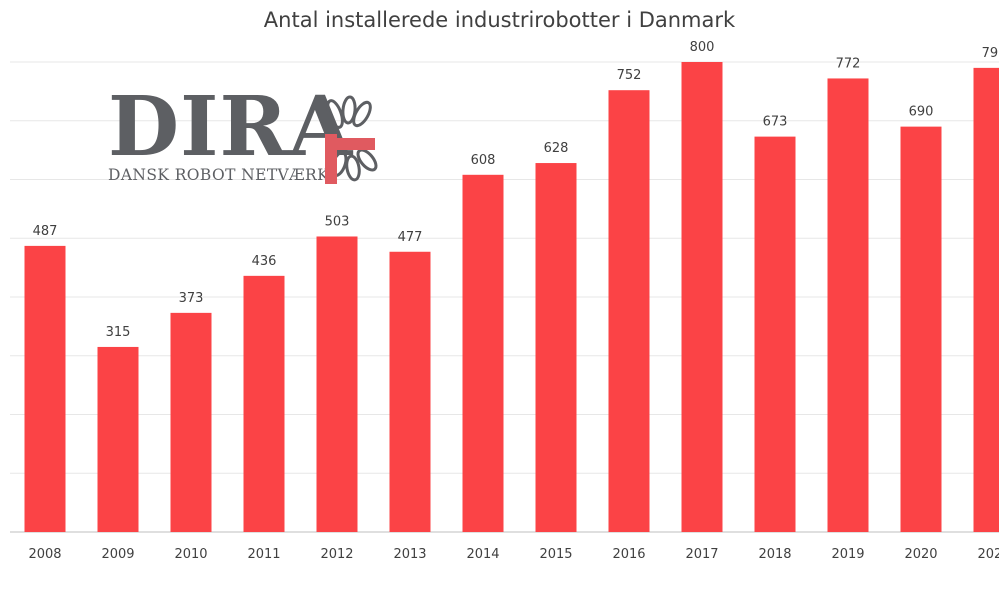 This screenshot has width=999, height=600. I want to click on data-label-2014: 608, so click(483, 160).